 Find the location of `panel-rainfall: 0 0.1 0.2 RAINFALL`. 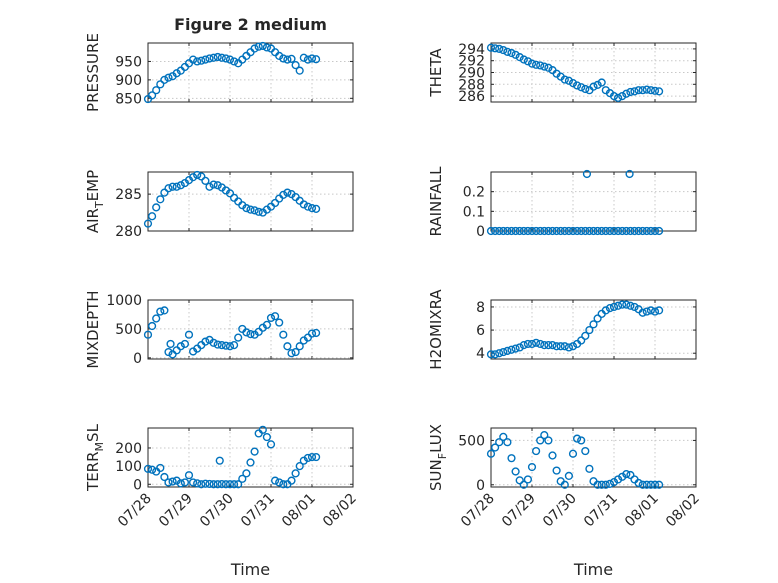

panel-rainfall: 0 0.1 0.2 RAINFALL is located at coordinates (562, 203).